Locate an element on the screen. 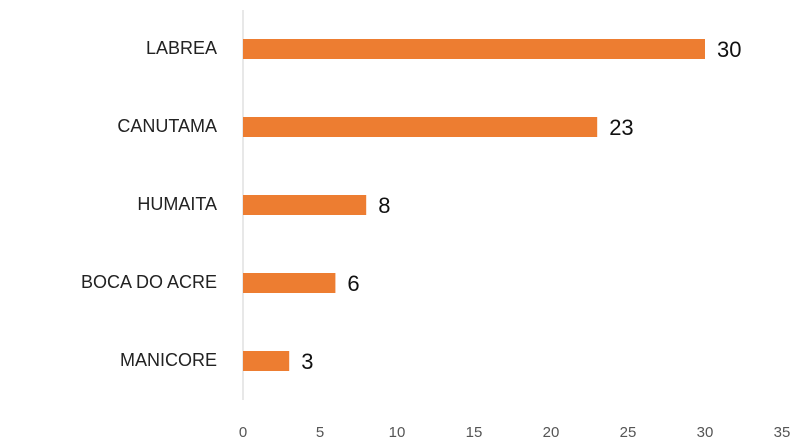 The image size is (808, 447). y-tick-label: LABREA is located at coordinates (181, 48).